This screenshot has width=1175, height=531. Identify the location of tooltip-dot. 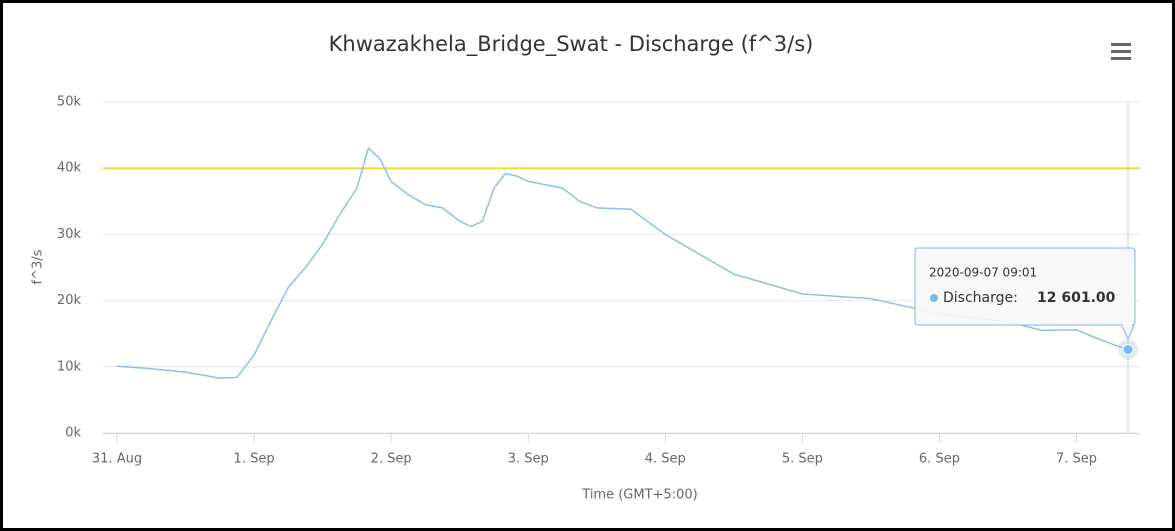
(934, 298).